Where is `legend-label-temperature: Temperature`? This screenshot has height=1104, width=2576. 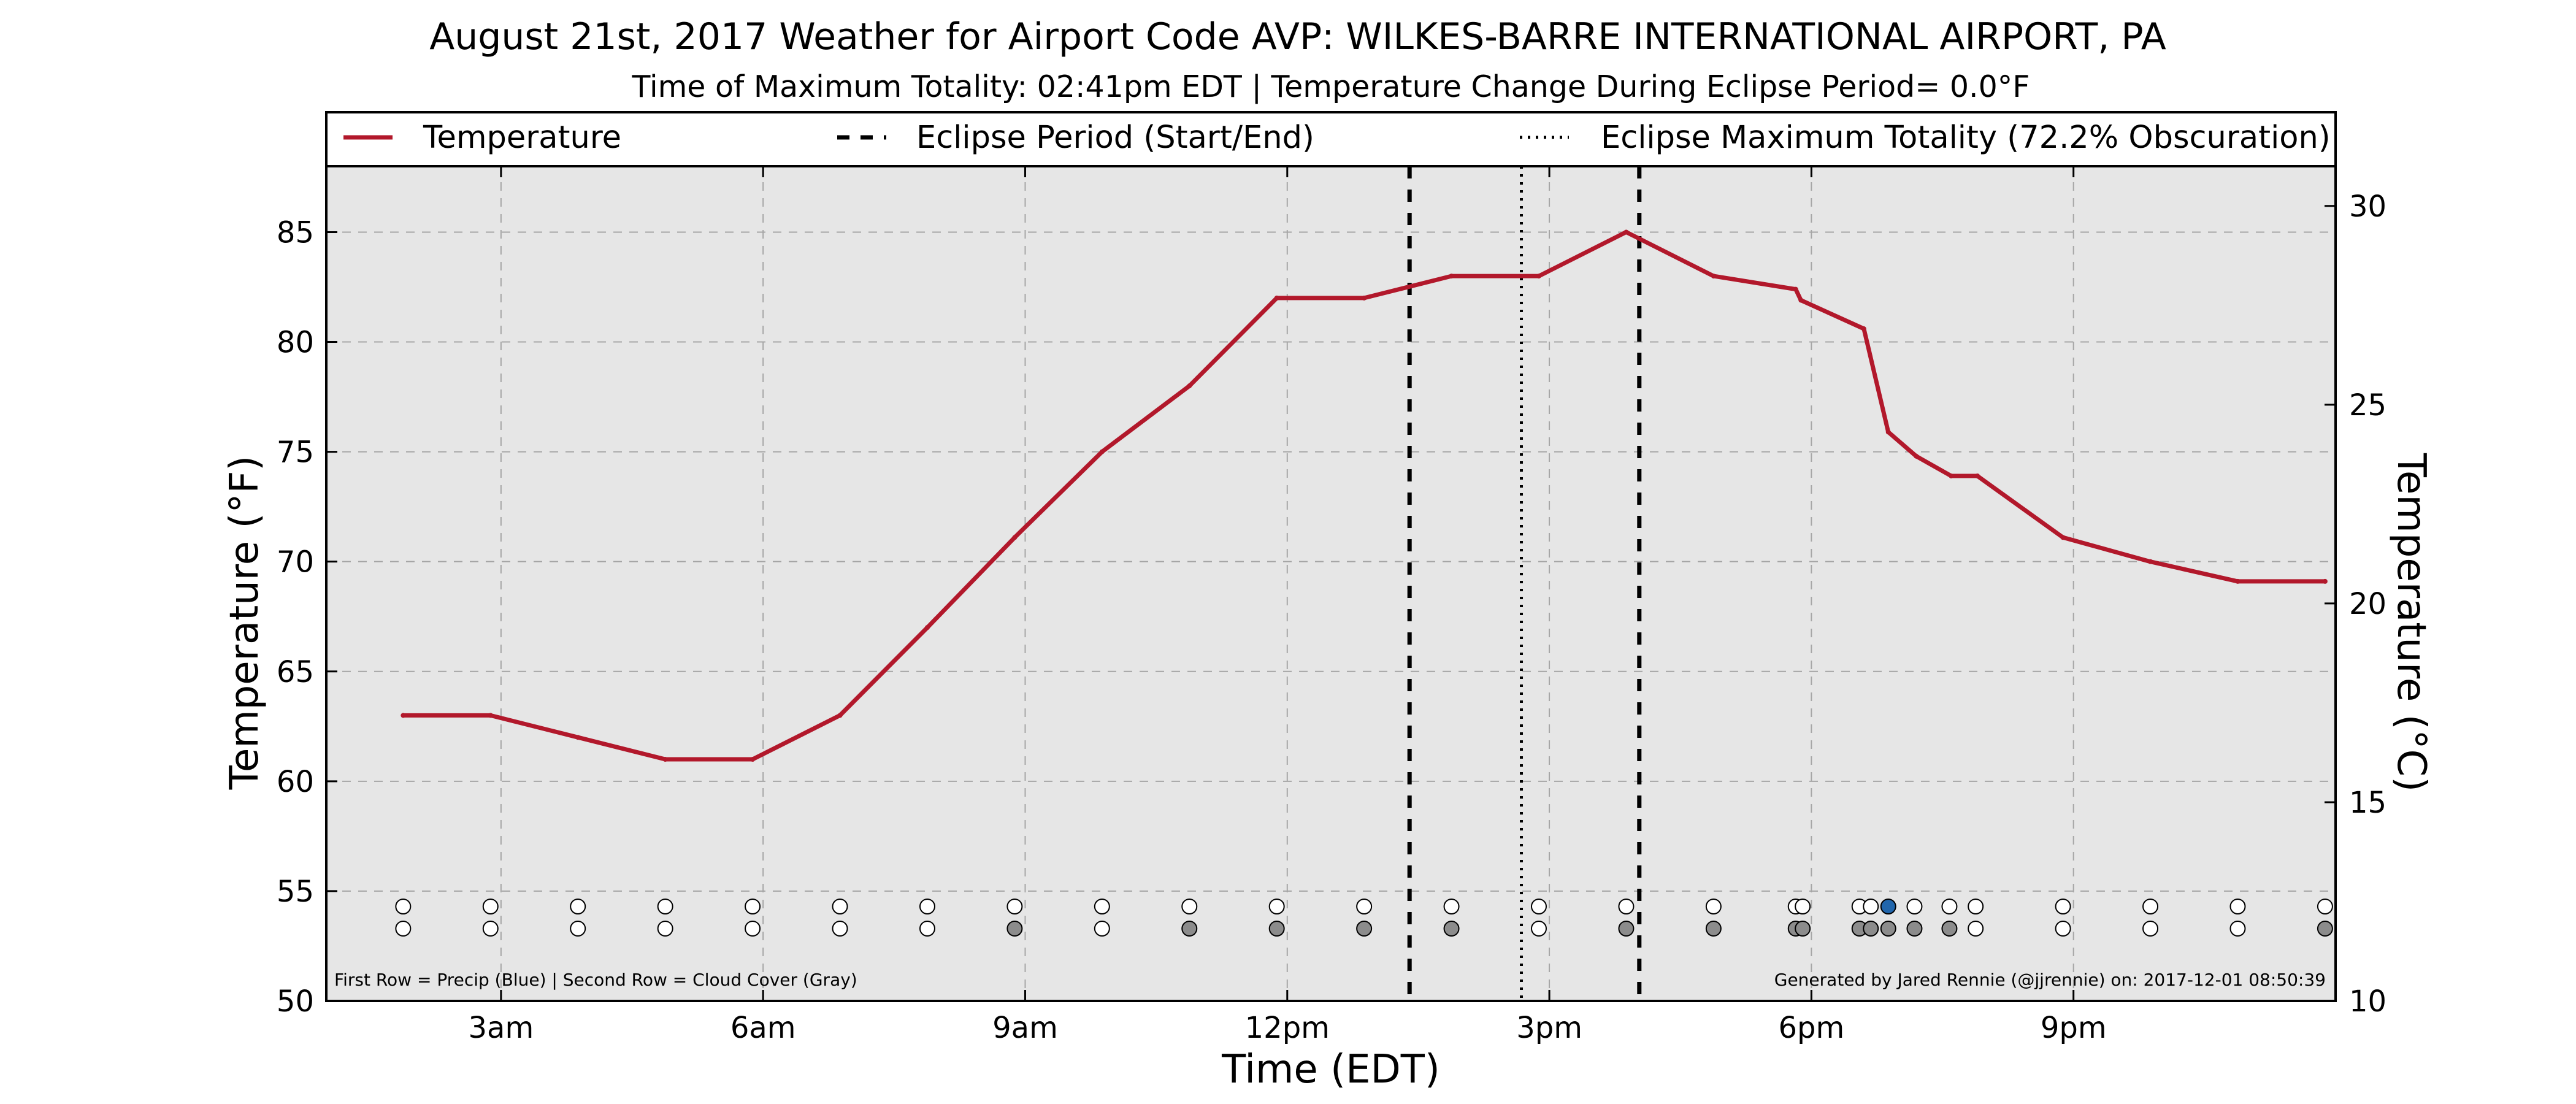
legend-label-temperature: Temperature is located at coordinates (522, 138).